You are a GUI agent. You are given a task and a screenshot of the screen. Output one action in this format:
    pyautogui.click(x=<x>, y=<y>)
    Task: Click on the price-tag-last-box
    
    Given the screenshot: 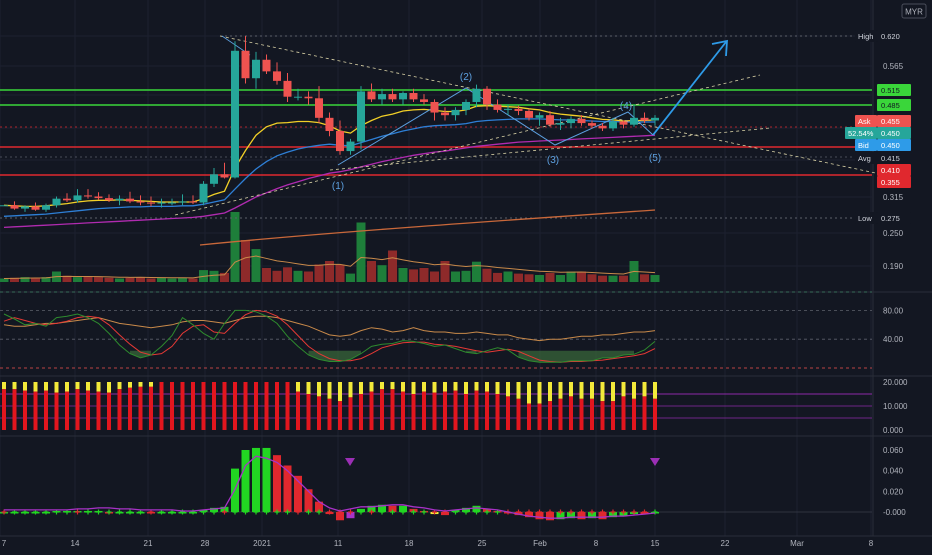 What is the action you would take?
    pyautogui.click(x=894, y=133)
    